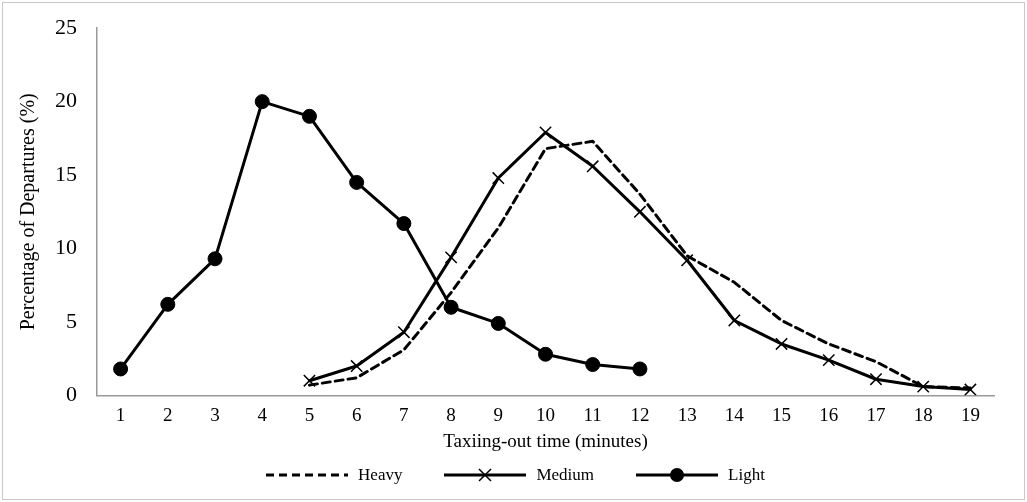  I want to click on y-tick-label: 5, so click(71, 320).